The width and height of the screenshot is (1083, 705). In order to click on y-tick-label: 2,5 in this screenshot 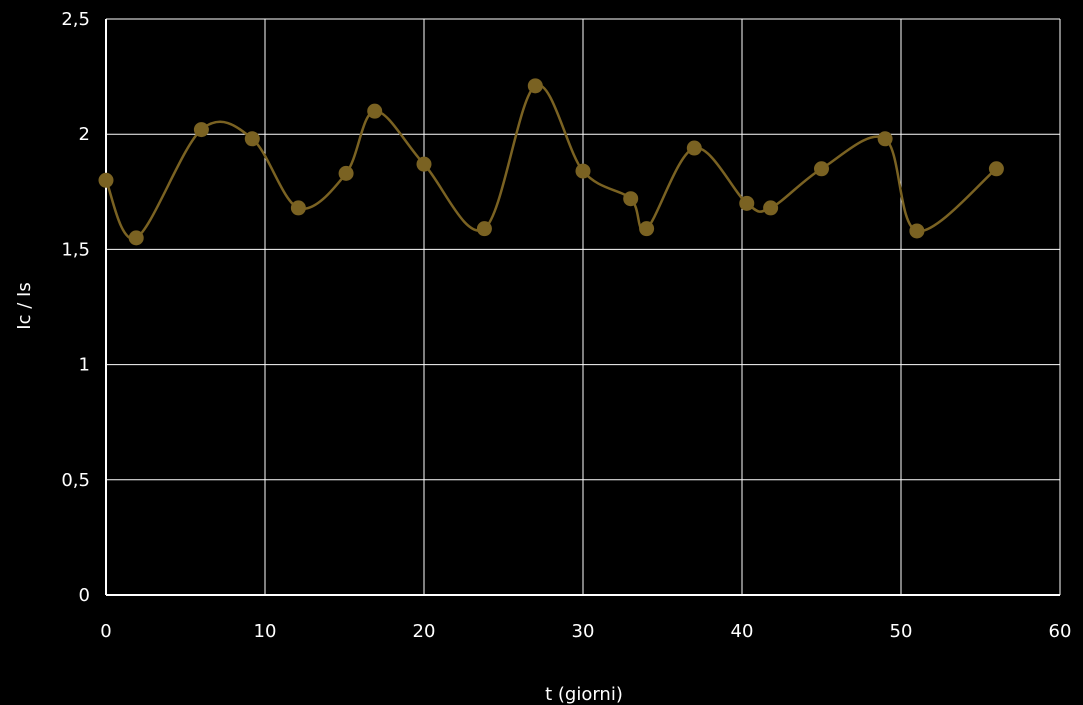, I will do `click(75, 19)`.